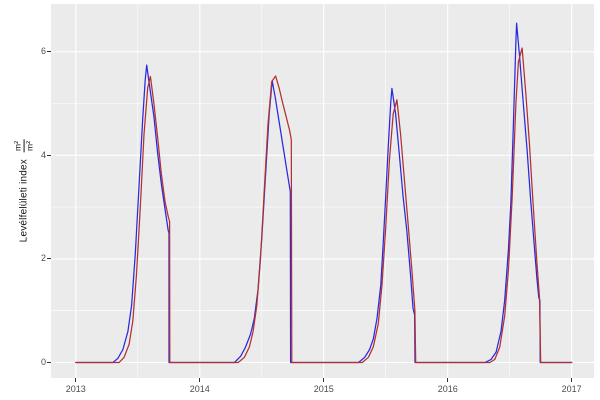  Describe the element at coordinates (447, 388) in the screenshot. I see `x-tick-label: 2016` at that location.